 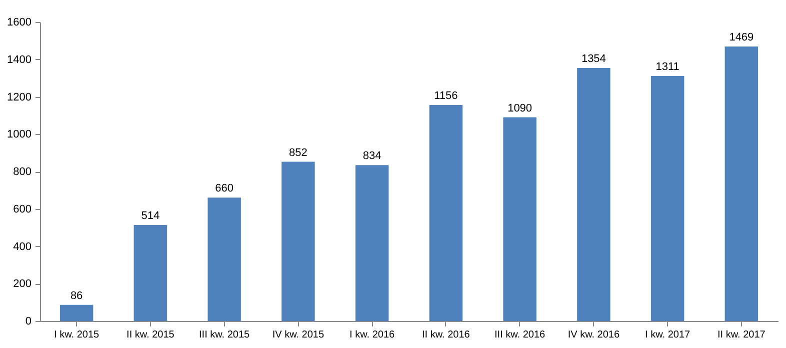 I want to click on x-tick-label: I kw. 2016, so click(x=373, y=335).